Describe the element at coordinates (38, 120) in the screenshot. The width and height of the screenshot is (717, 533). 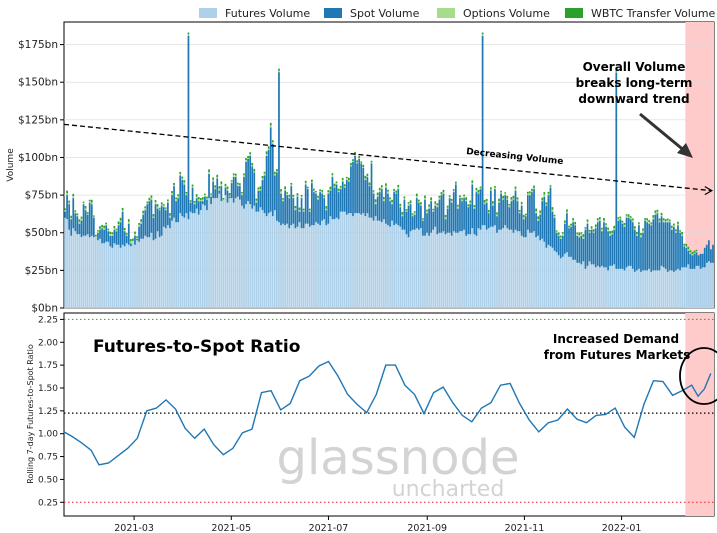
I see `volume-y-tick-label: $125bn` at that location.